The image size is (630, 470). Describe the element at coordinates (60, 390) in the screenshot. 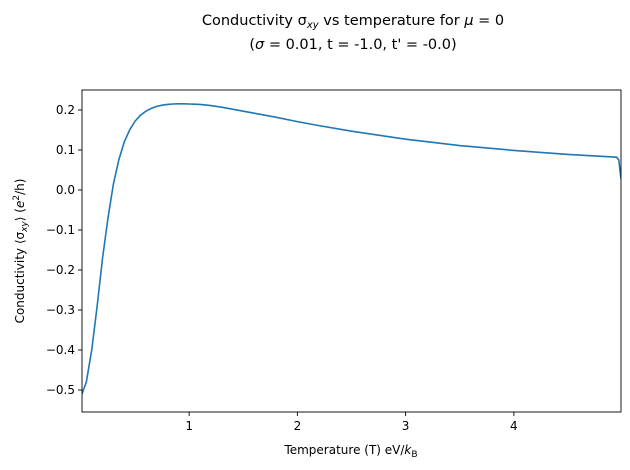

I see `y-tick-label: −0.5` at that location.